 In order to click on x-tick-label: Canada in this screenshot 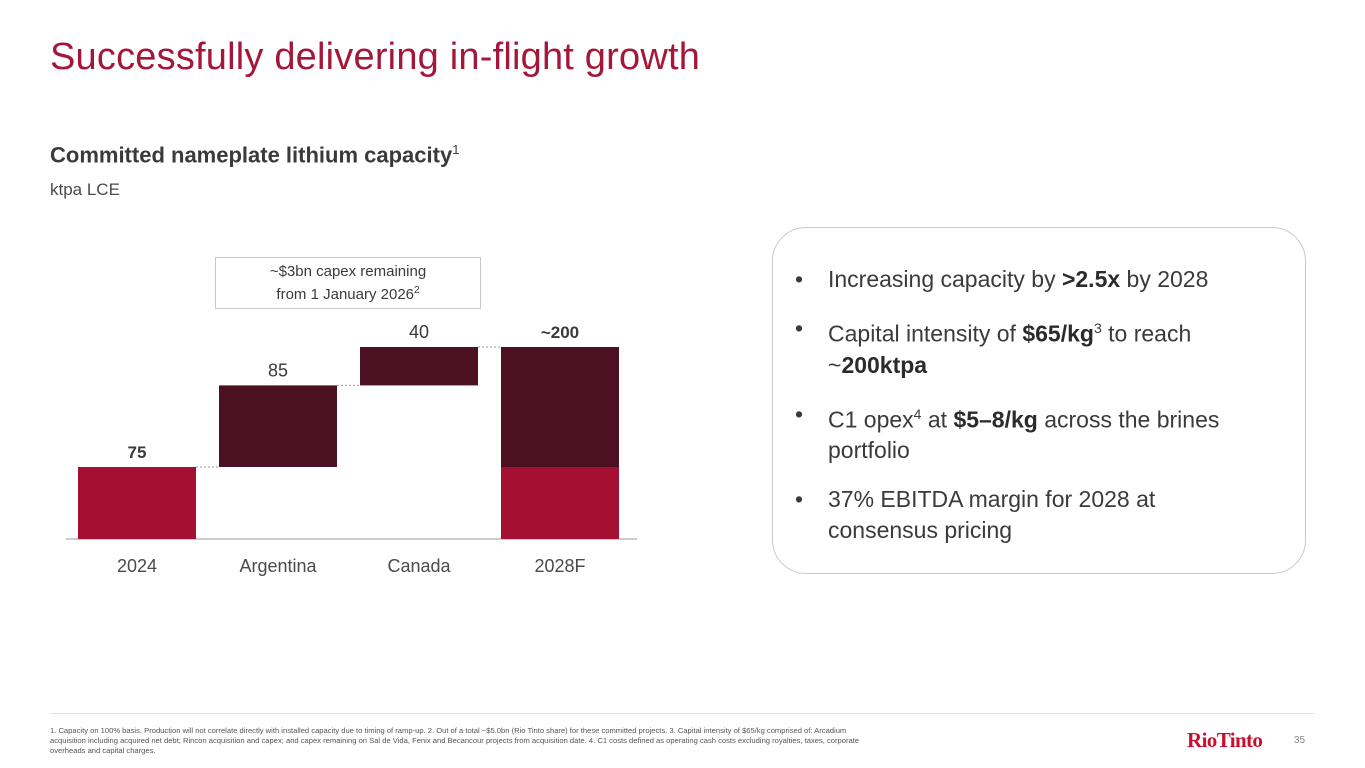, I will do `click(419, 566)`.